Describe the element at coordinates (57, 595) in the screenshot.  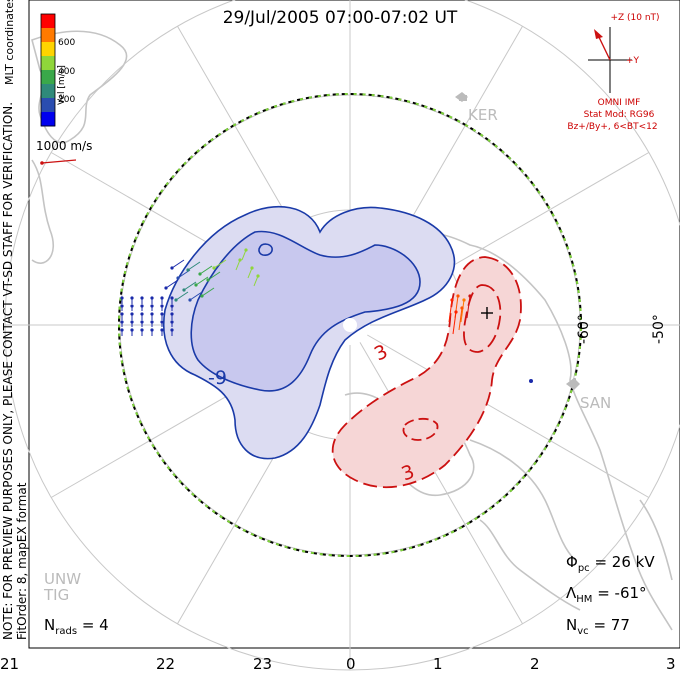
I see `station-label-tig: TIG` at that location.